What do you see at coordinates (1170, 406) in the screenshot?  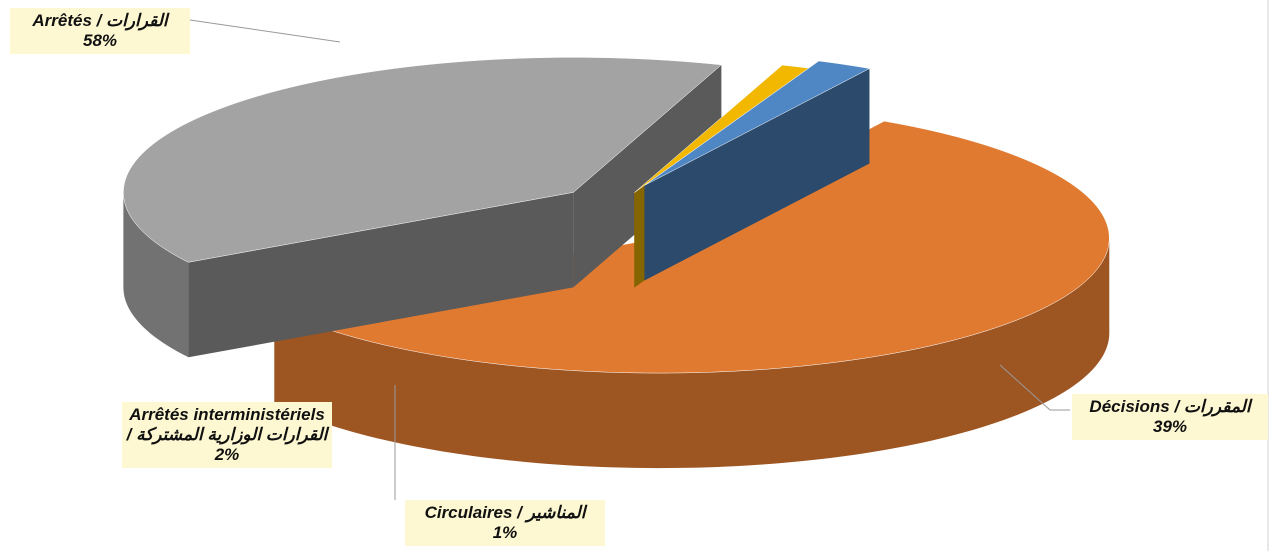 I see `slice-name: Décisions / المقررات` at bounding box center [1170, 406].